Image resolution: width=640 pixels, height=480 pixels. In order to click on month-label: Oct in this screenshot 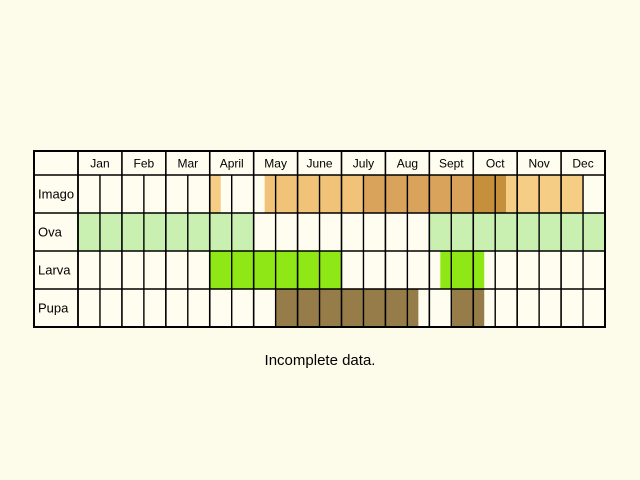, I will do `click(495, 164)`.